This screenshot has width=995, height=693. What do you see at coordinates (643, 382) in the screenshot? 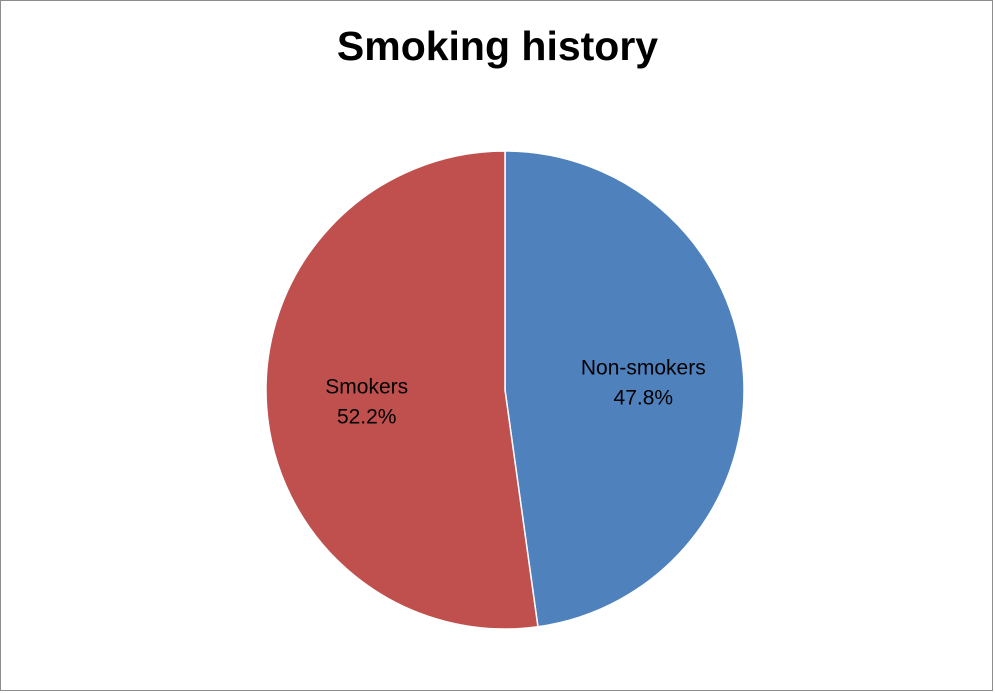
I see `data-label-non-smokers: Non-smokers 47.8%` at bounding box center [643, 382].